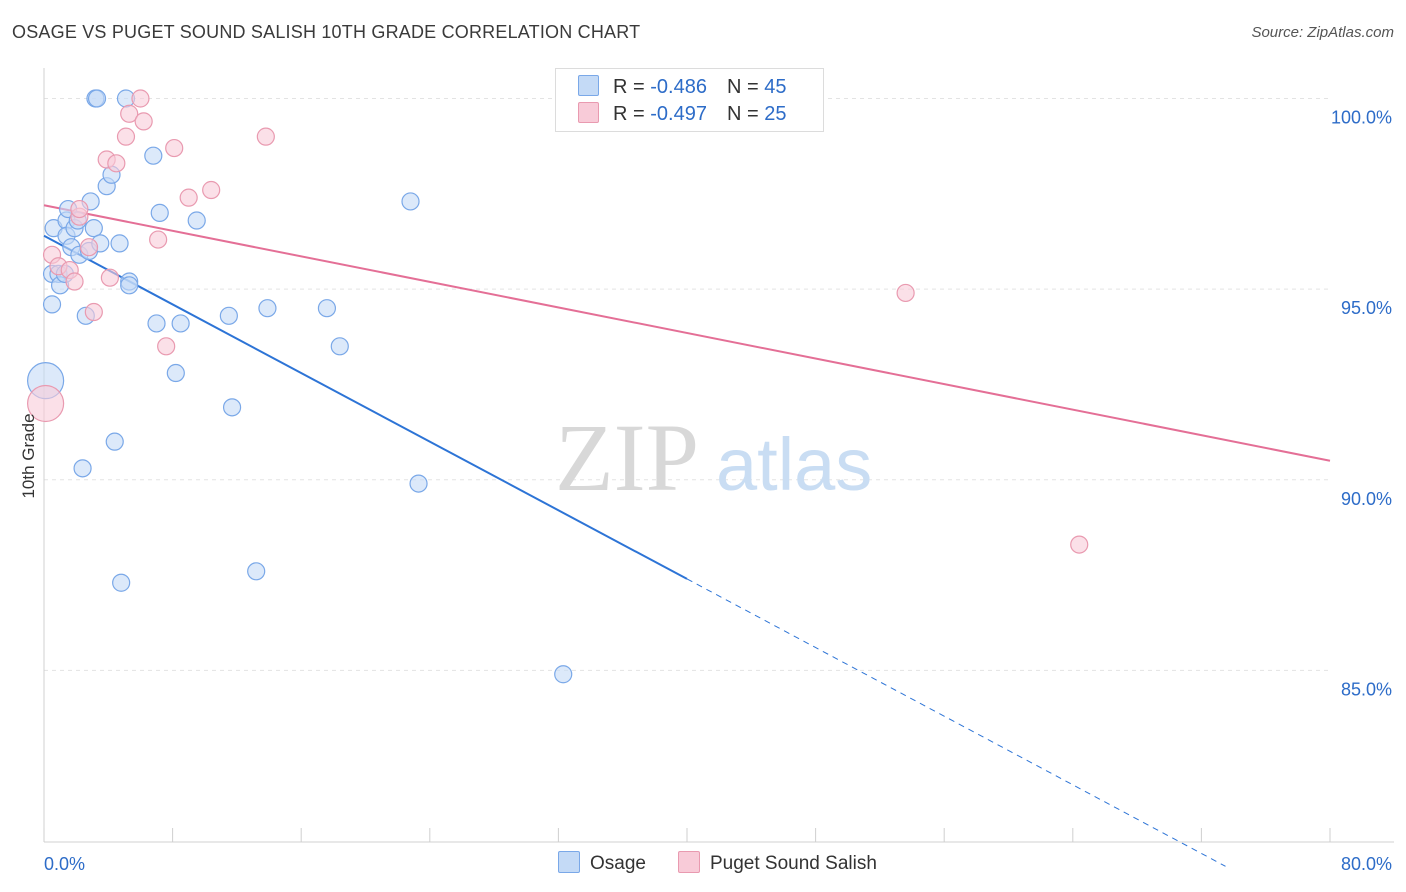  What do you see at coordinates (64, 864) in the screenshot?
I see `x-tick-label: 0.0%` at bounding box center [64, 864].